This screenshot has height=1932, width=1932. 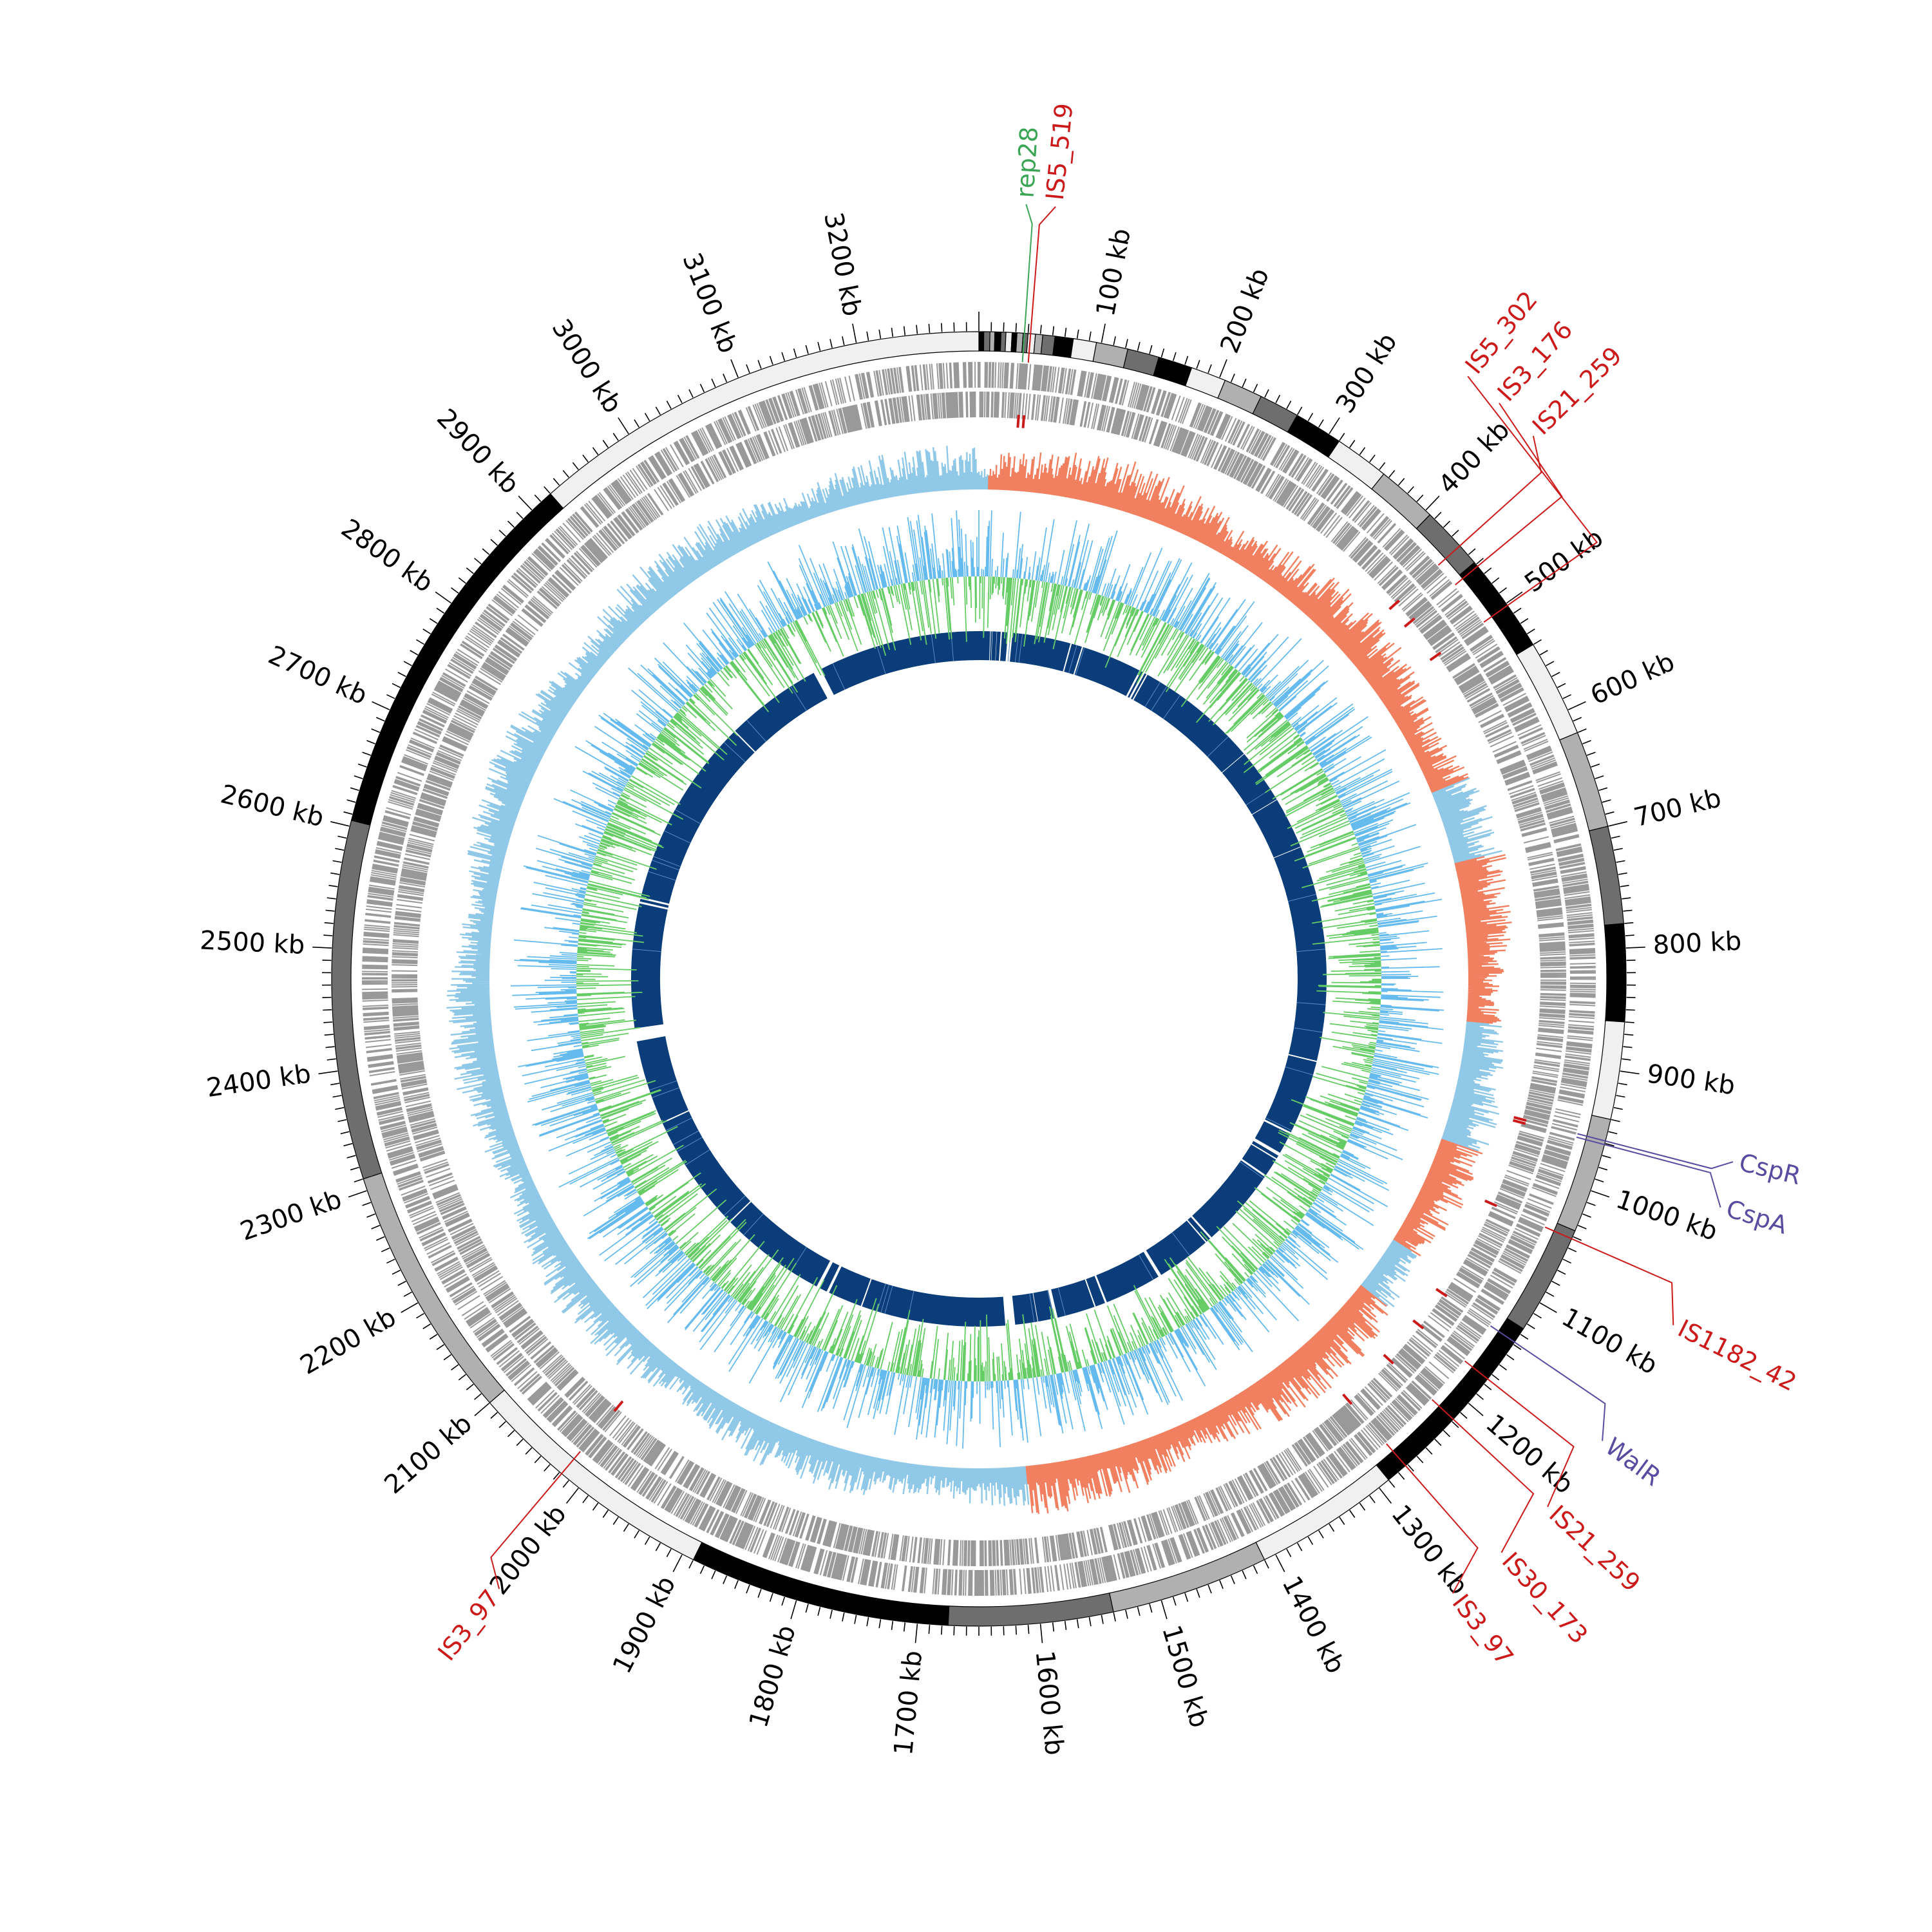 What do you see at coordinates (710, 303) in the screenshot?
I see `tick-label: 3100 kb` at bounding box center [710, 303].